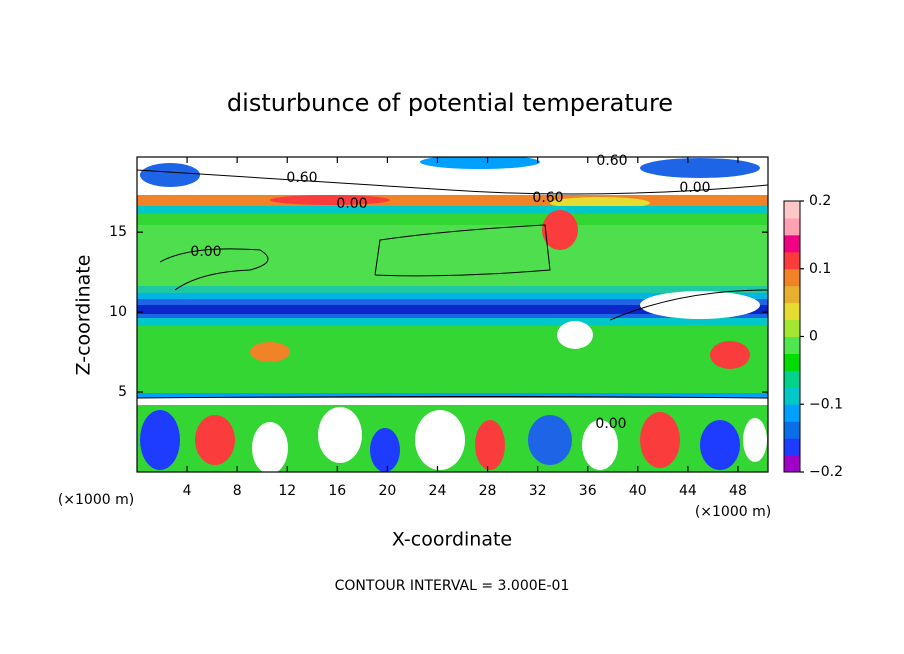 The width and height of the screenshot is (904, 654). I want to click on x-tick-label: 48, so click(738, 491).